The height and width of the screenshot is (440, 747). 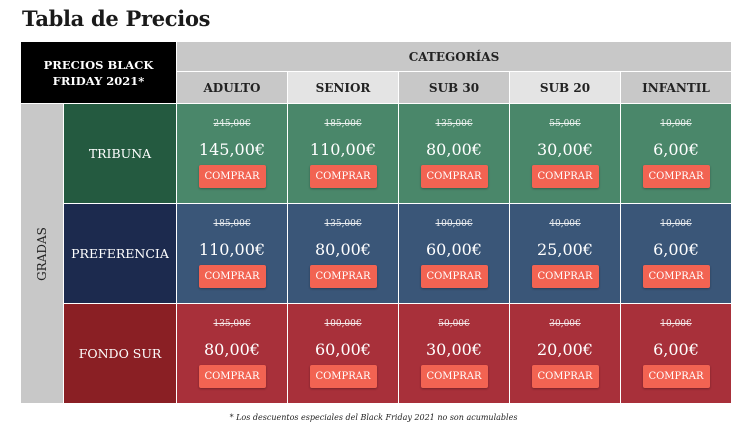 I want to click on price-cell: 30,00€ 20,00€ COMPRAR, so click(x=565, y=354).